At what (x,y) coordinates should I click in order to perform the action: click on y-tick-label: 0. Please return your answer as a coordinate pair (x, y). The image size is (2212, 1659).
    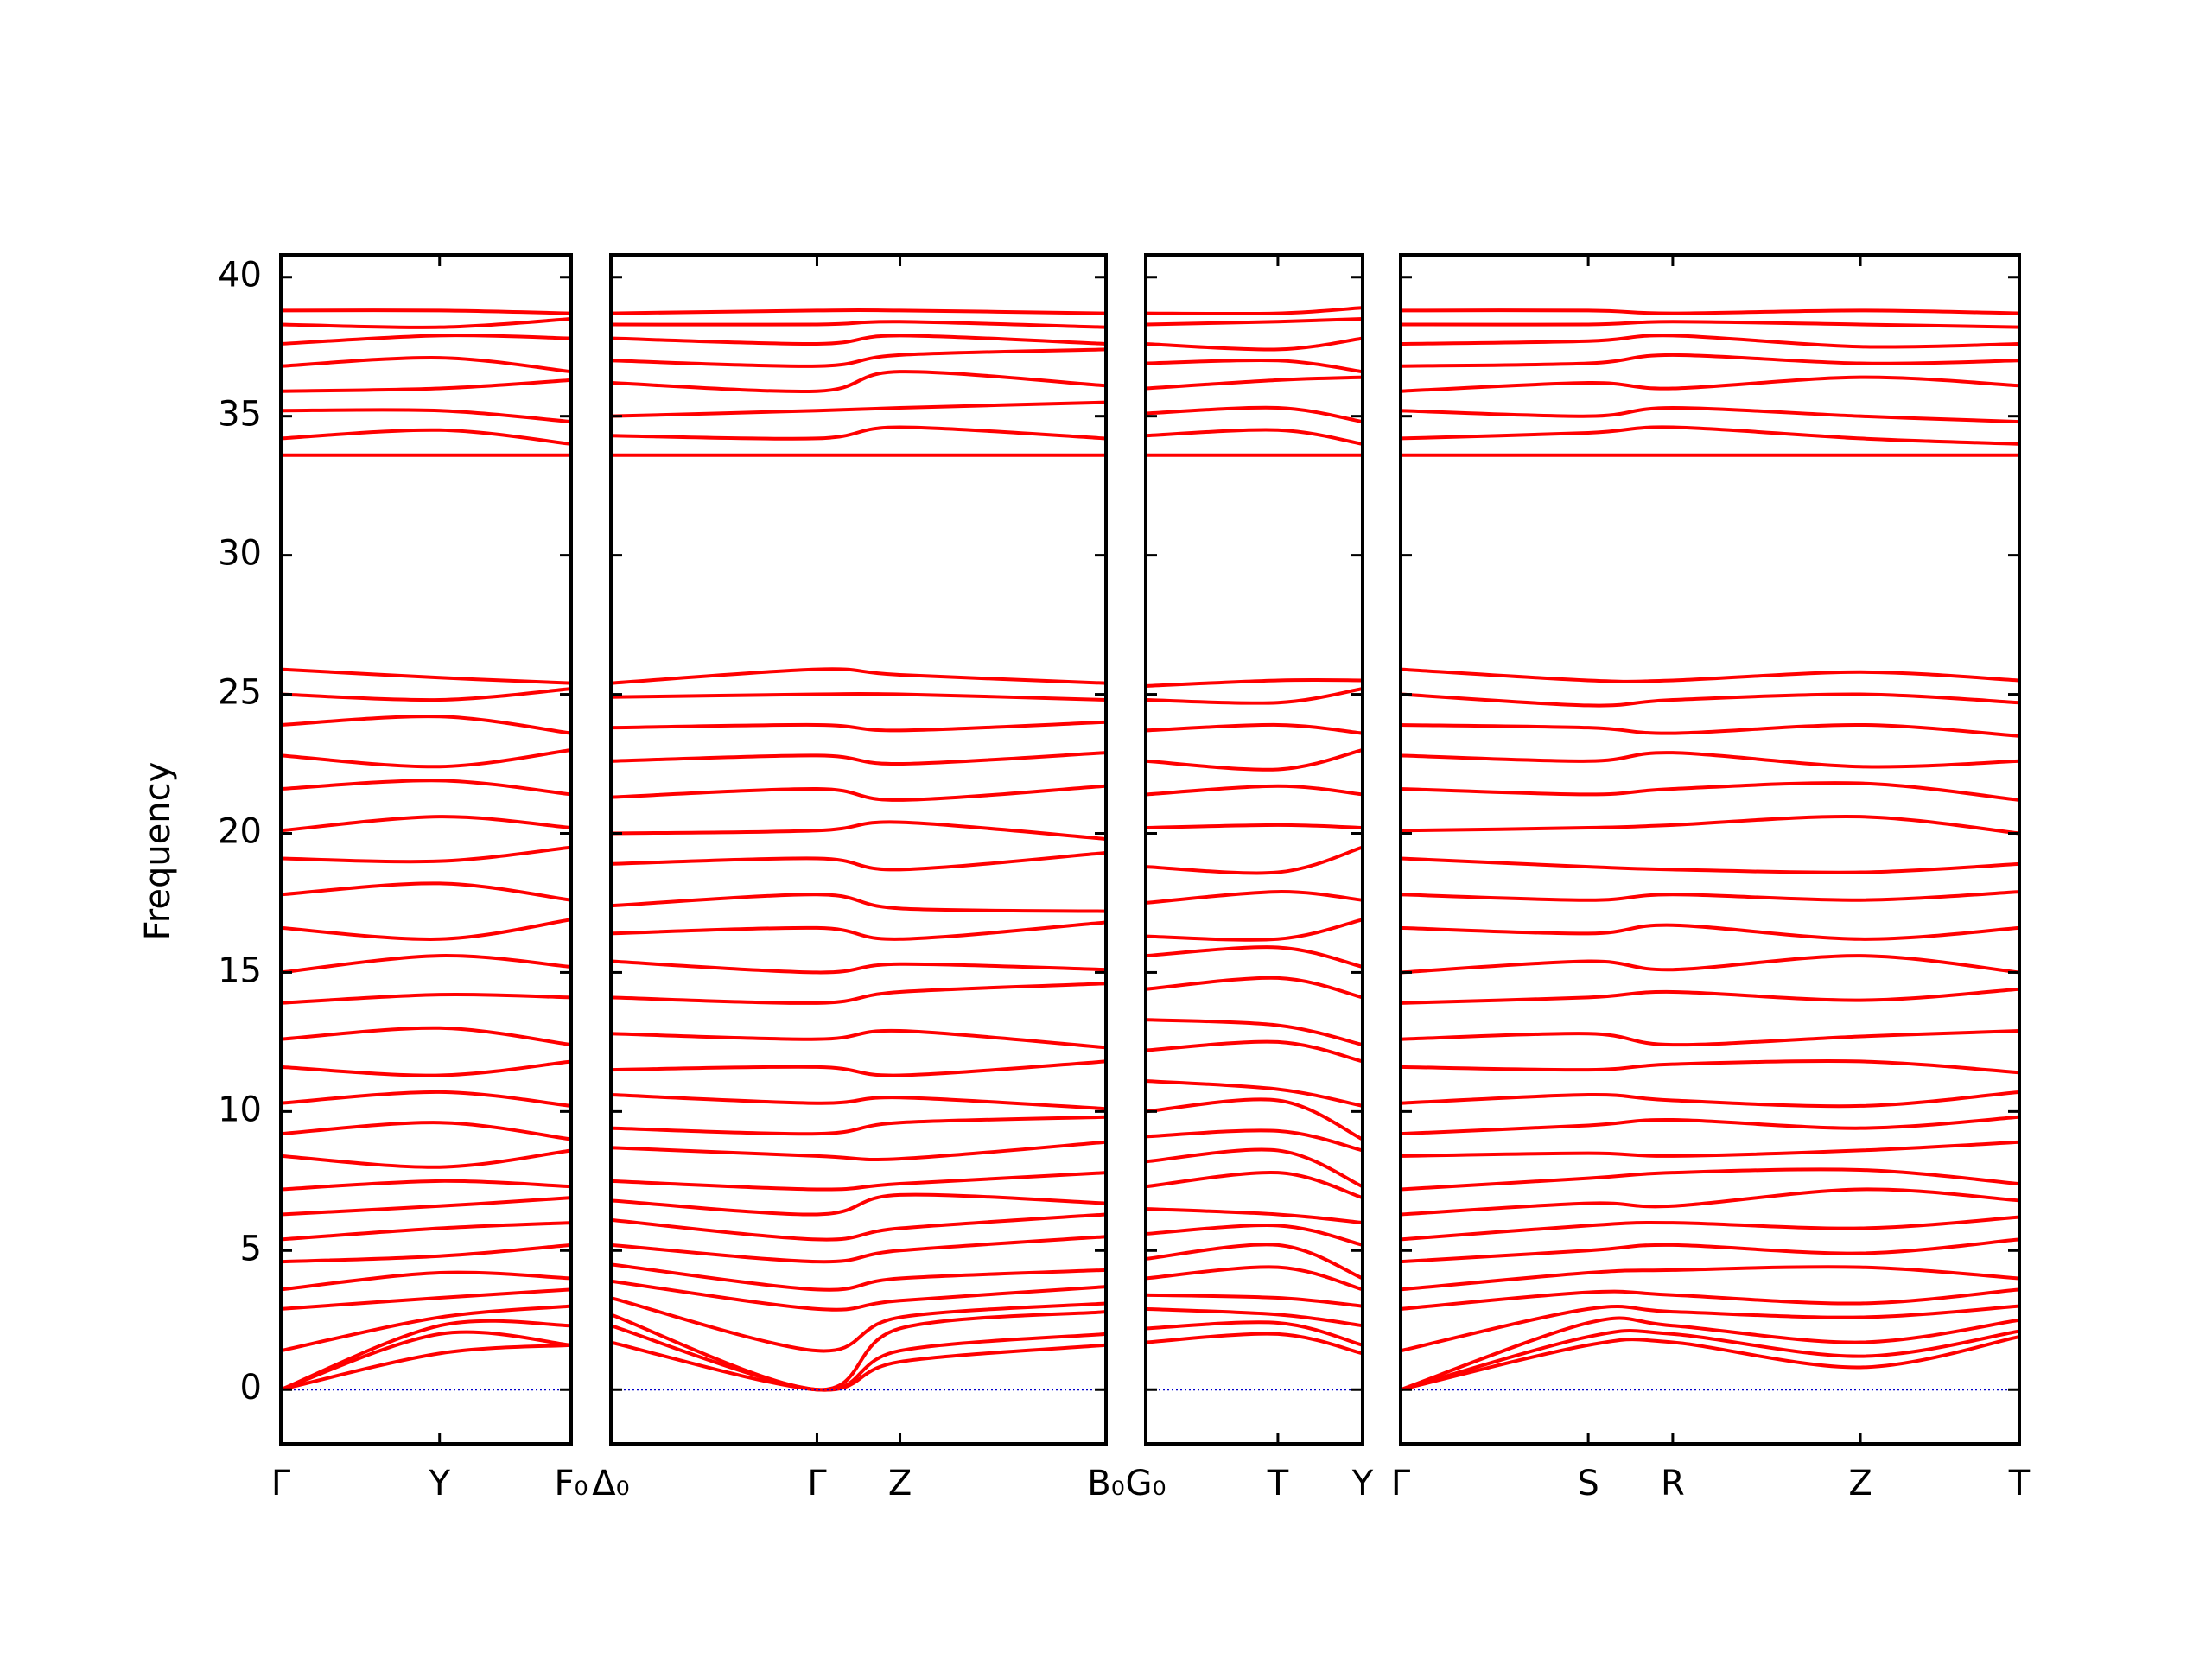
    Looking at the image, I should click on (251, 1388).